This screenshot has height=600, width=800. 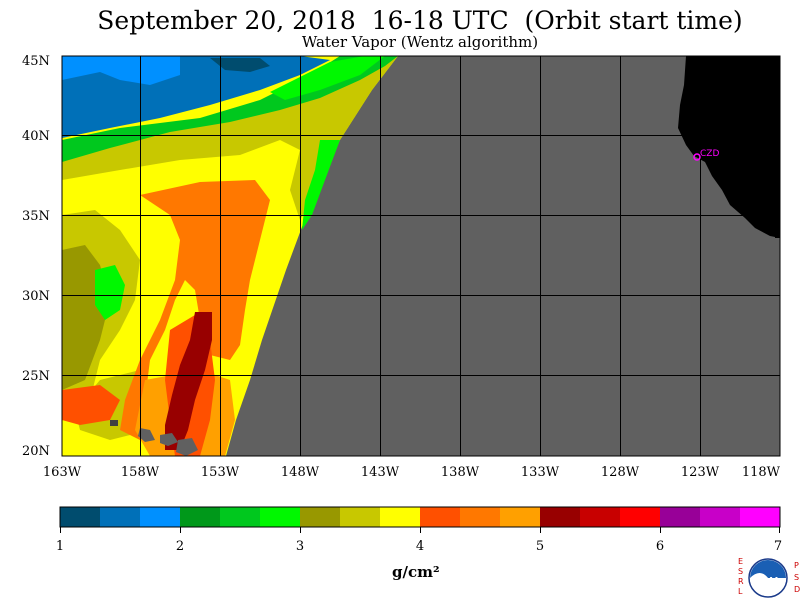 I want to click on lon-label: 118W, so click(x=761, y=472).